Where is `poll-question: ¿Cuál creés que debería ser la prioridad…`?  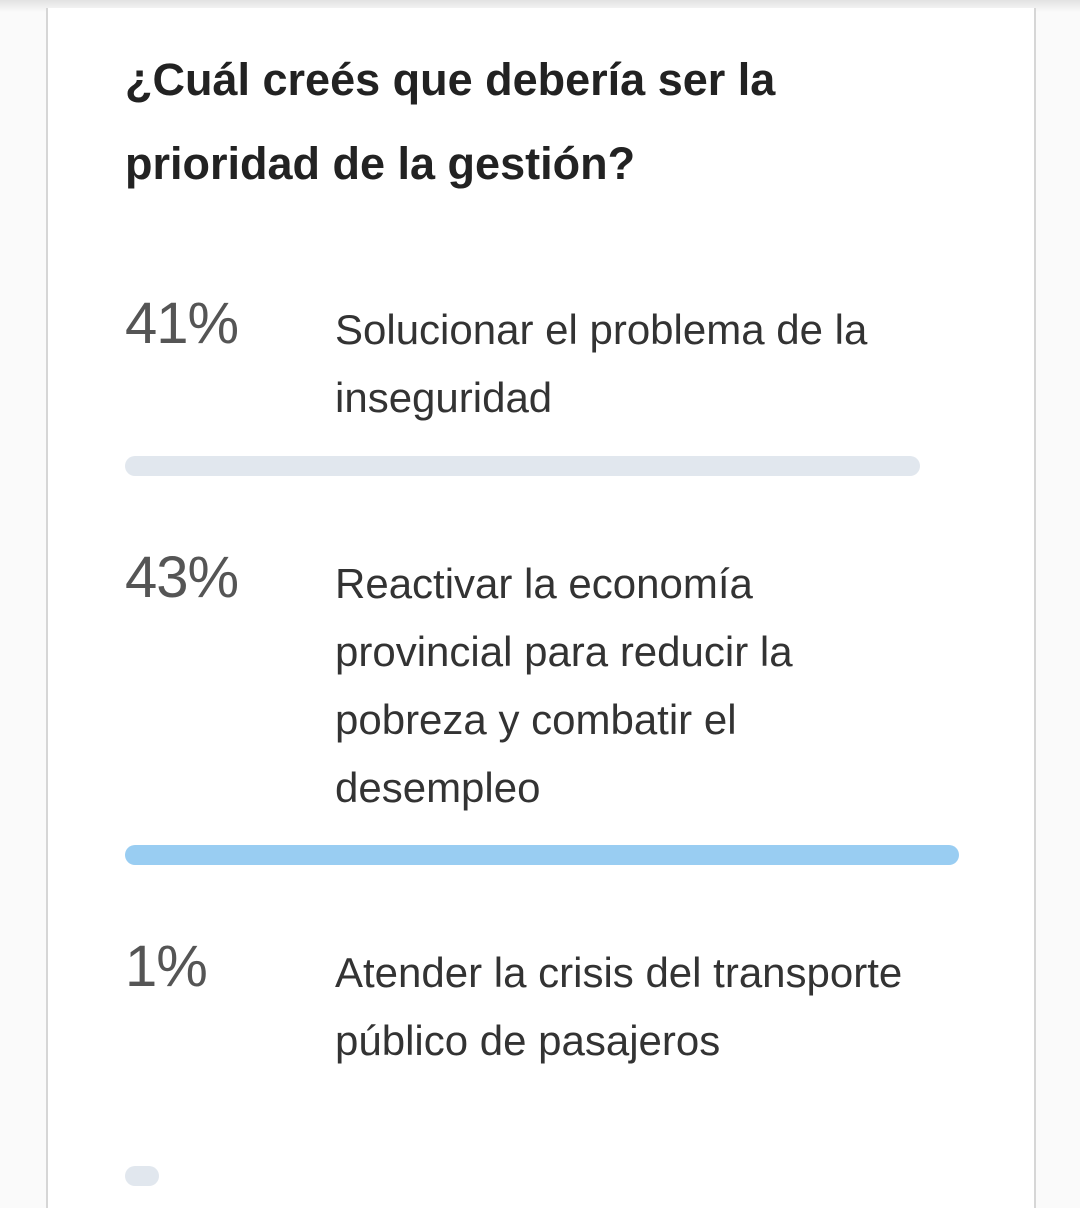 poll-question: ¿Cuál creés que debería ser la prioridad… is located at coordinates (450, 121).